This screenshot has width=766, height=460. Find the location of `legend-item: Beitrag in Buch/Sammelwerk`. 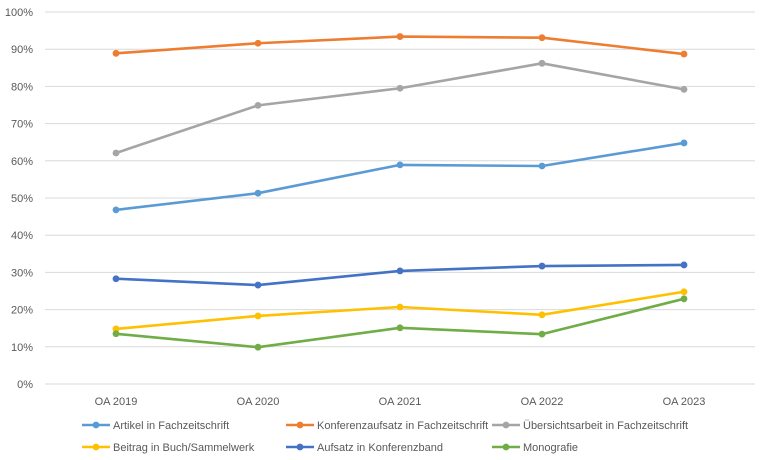

legend-item: Beitrag in Buch/Sammelwerk is located at coordinates (168, 448).